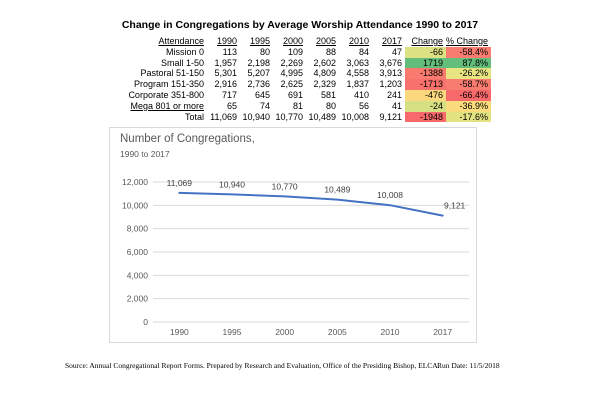 The width and height of the screenshot is (600, 400). Describe the element at coordinates (138, 229) in the screenshot. I see `y-axis-tick-label: 8,000` at that location.